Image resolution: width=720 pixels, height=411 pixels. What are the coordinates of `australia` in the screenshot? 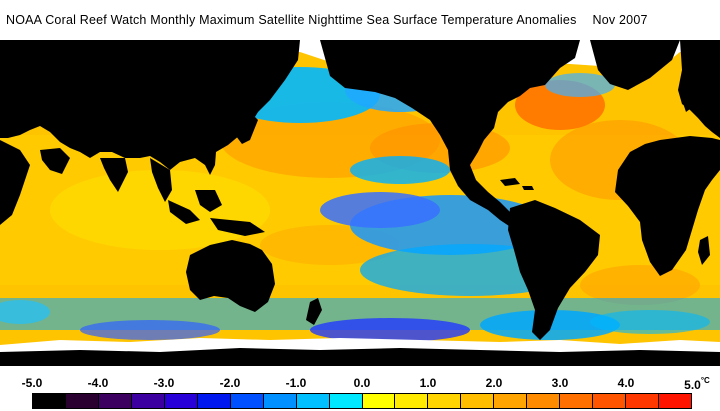 It's located at (230, 276).